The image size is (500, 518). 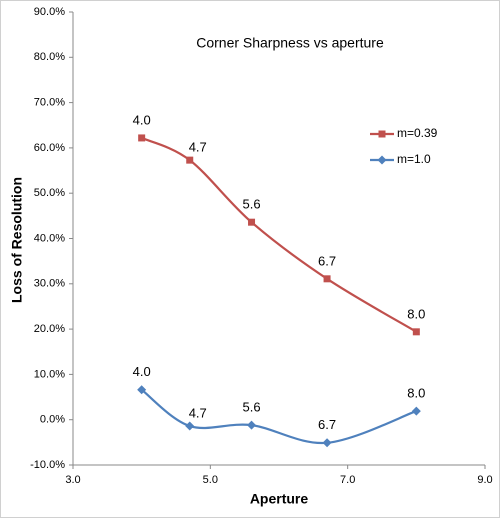 I want to click on legend-label: m=1.0, so click(x=414, y=159).